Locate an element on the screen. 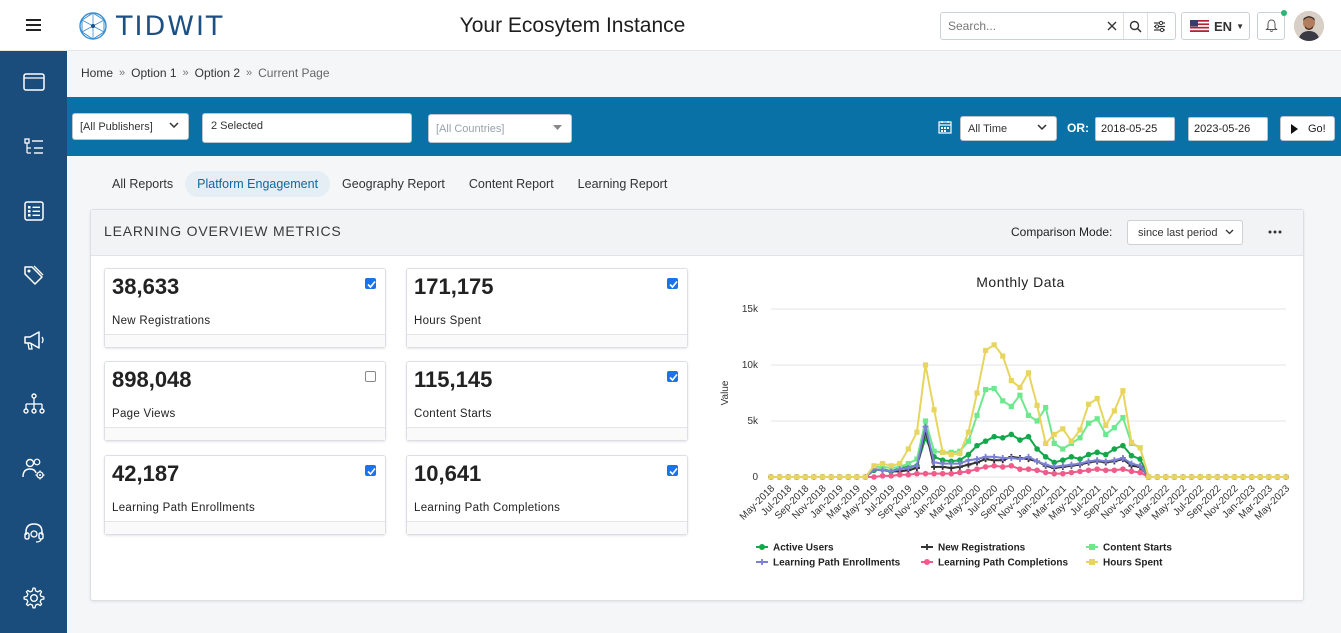  selection-field: 2 Selected is located at coordinates (307, 128).